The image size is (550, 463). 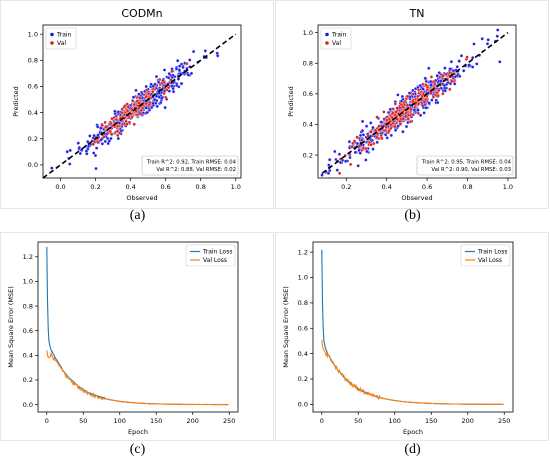 I want to click on legend-marker, so click(x=327, y=34).